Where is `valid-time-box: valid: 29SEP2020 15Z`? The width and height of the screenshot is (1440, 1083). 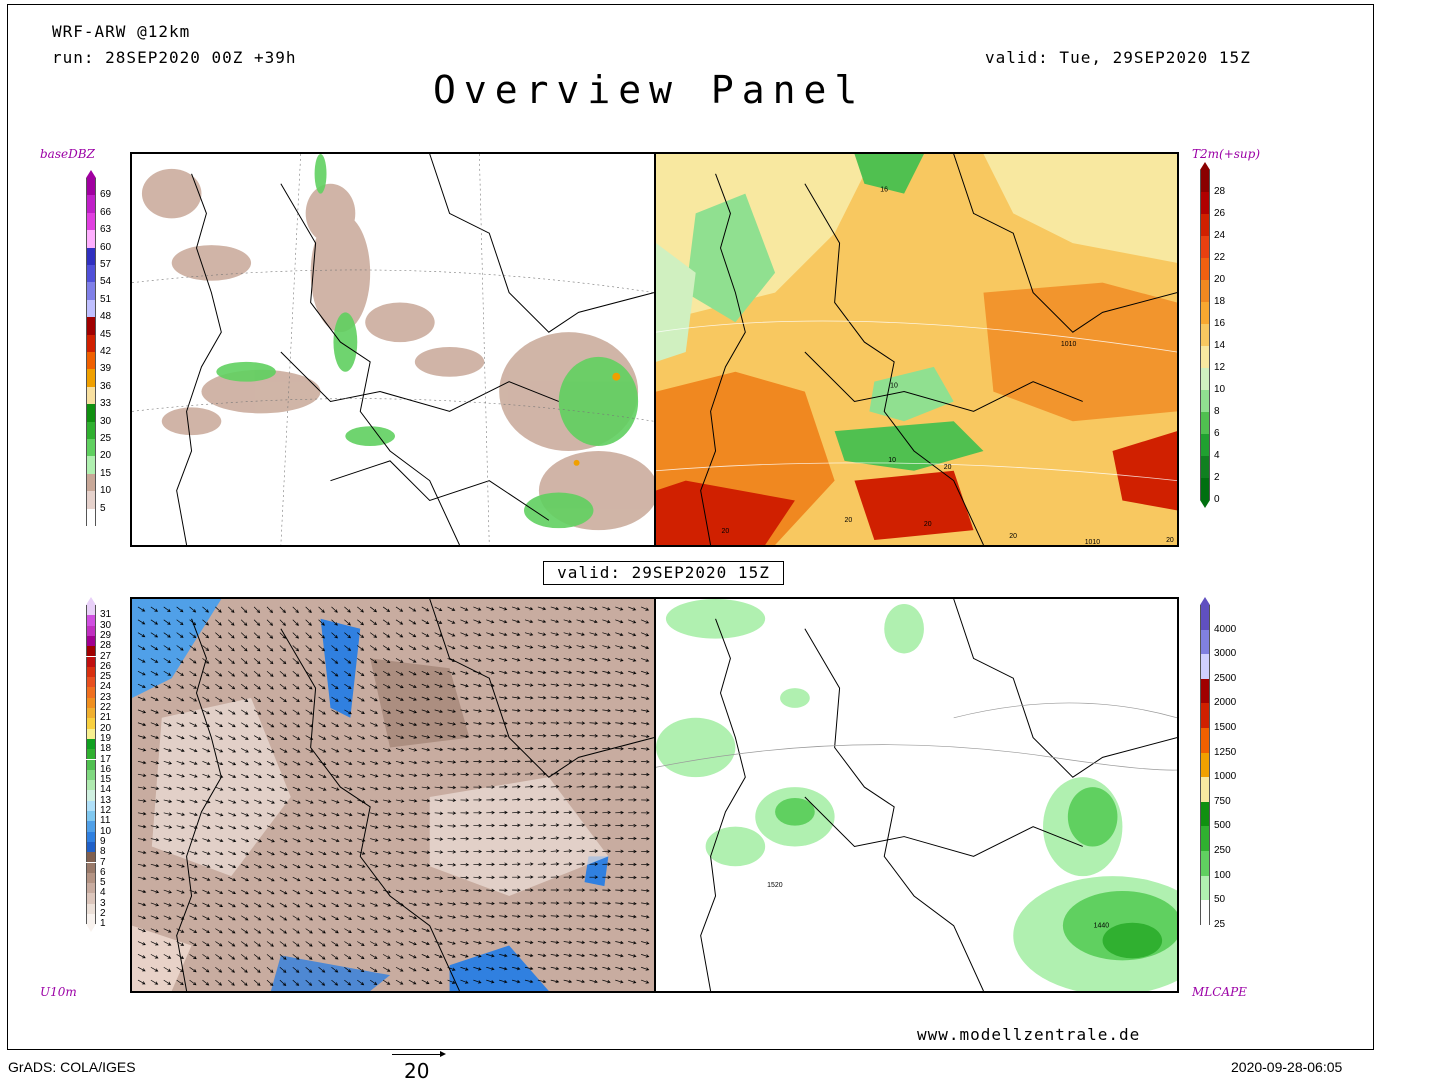
valid-time-box: valid: 29SEP2020 15Z is located at coordinates (663, 573).